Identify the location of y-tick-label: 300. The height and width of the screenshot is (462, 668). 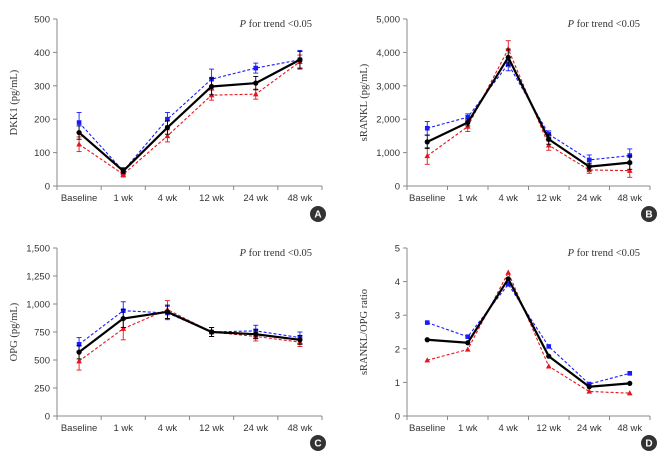
(42, 86).